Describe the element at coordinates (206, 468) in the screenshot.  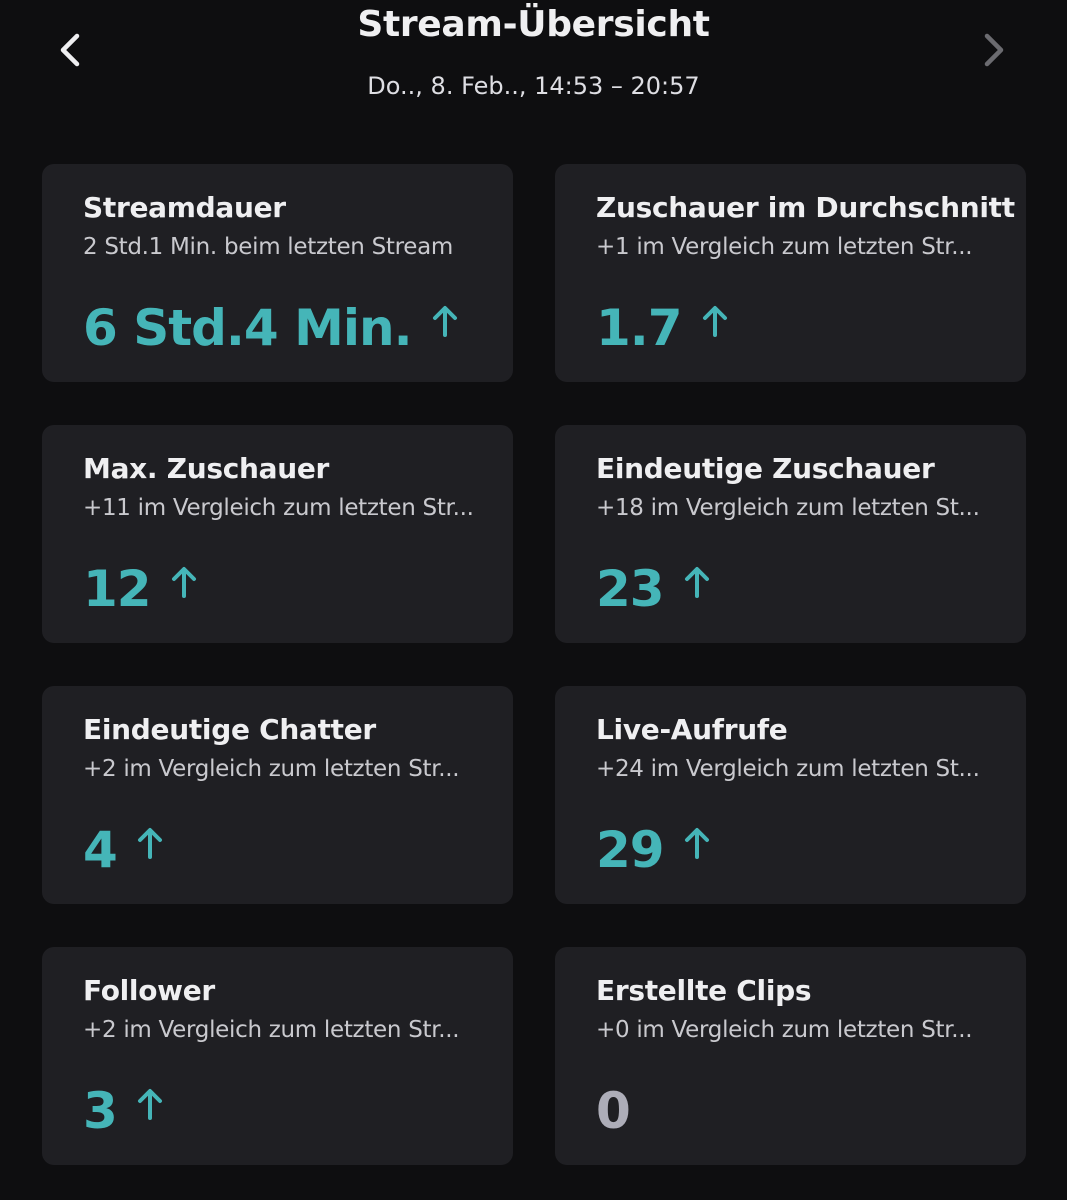
I see `stat-title: Max. Zuschauer` at that location.